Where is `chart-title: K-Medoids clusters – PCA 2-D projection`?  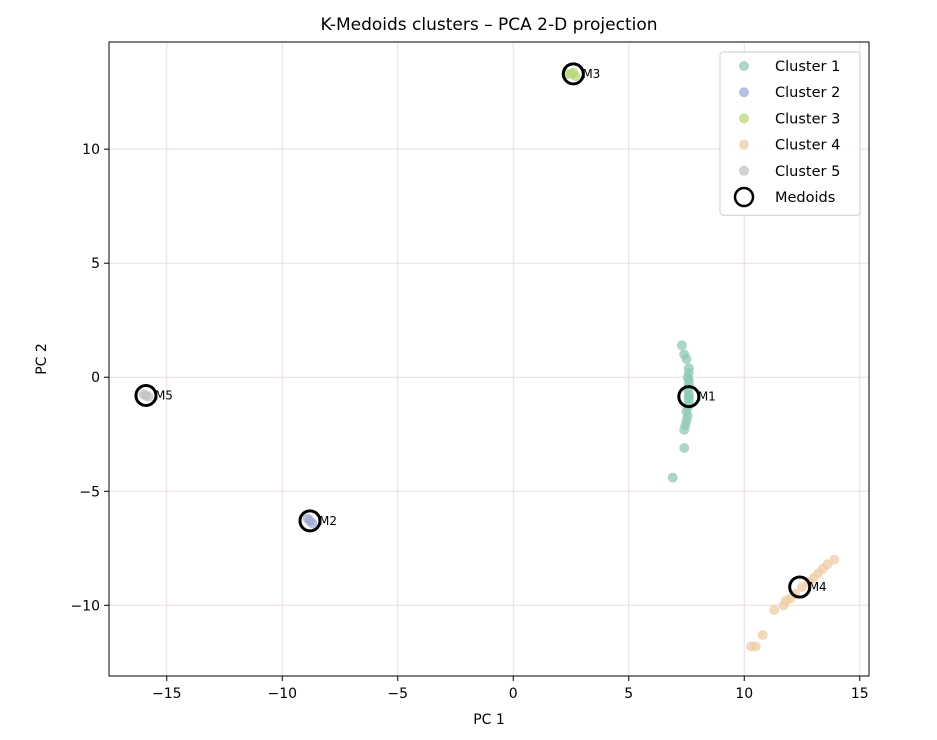
chart-title: K-Medoids clusters – PCA 2-D projection is located at coordinates (488, 25).